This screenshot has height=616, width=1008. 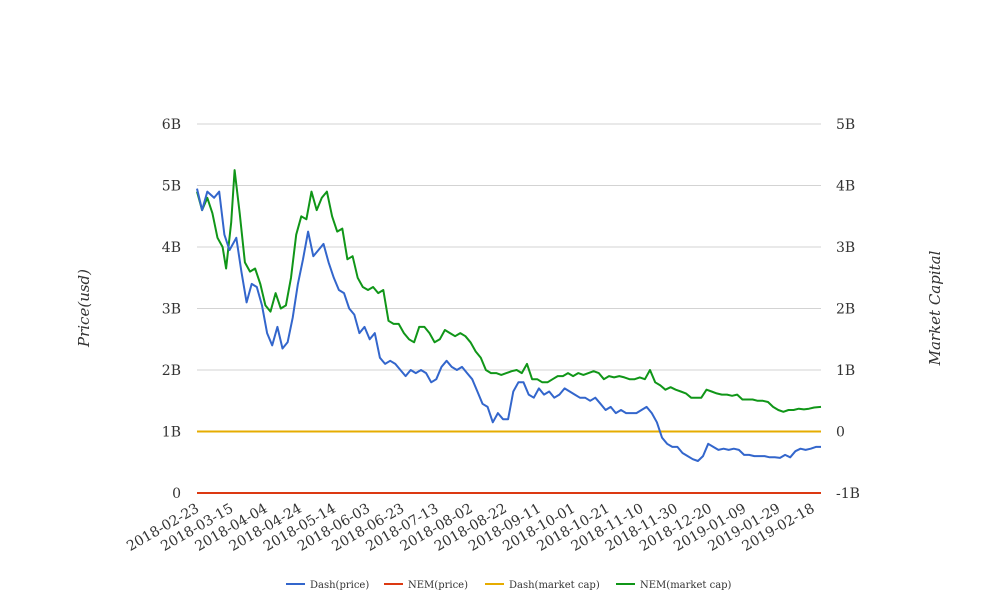 What do you see at coordinates (171, 433) in the screenshot?
I see `left-tick-label: 1B` at bounding box center [171, 433].